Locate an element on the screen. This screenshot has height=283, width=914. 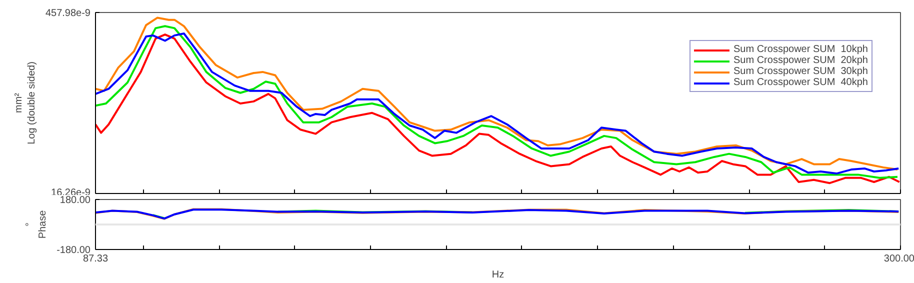
legend-label: Sum Crosspower SUM 40kph is located at coordinates (801, 82).